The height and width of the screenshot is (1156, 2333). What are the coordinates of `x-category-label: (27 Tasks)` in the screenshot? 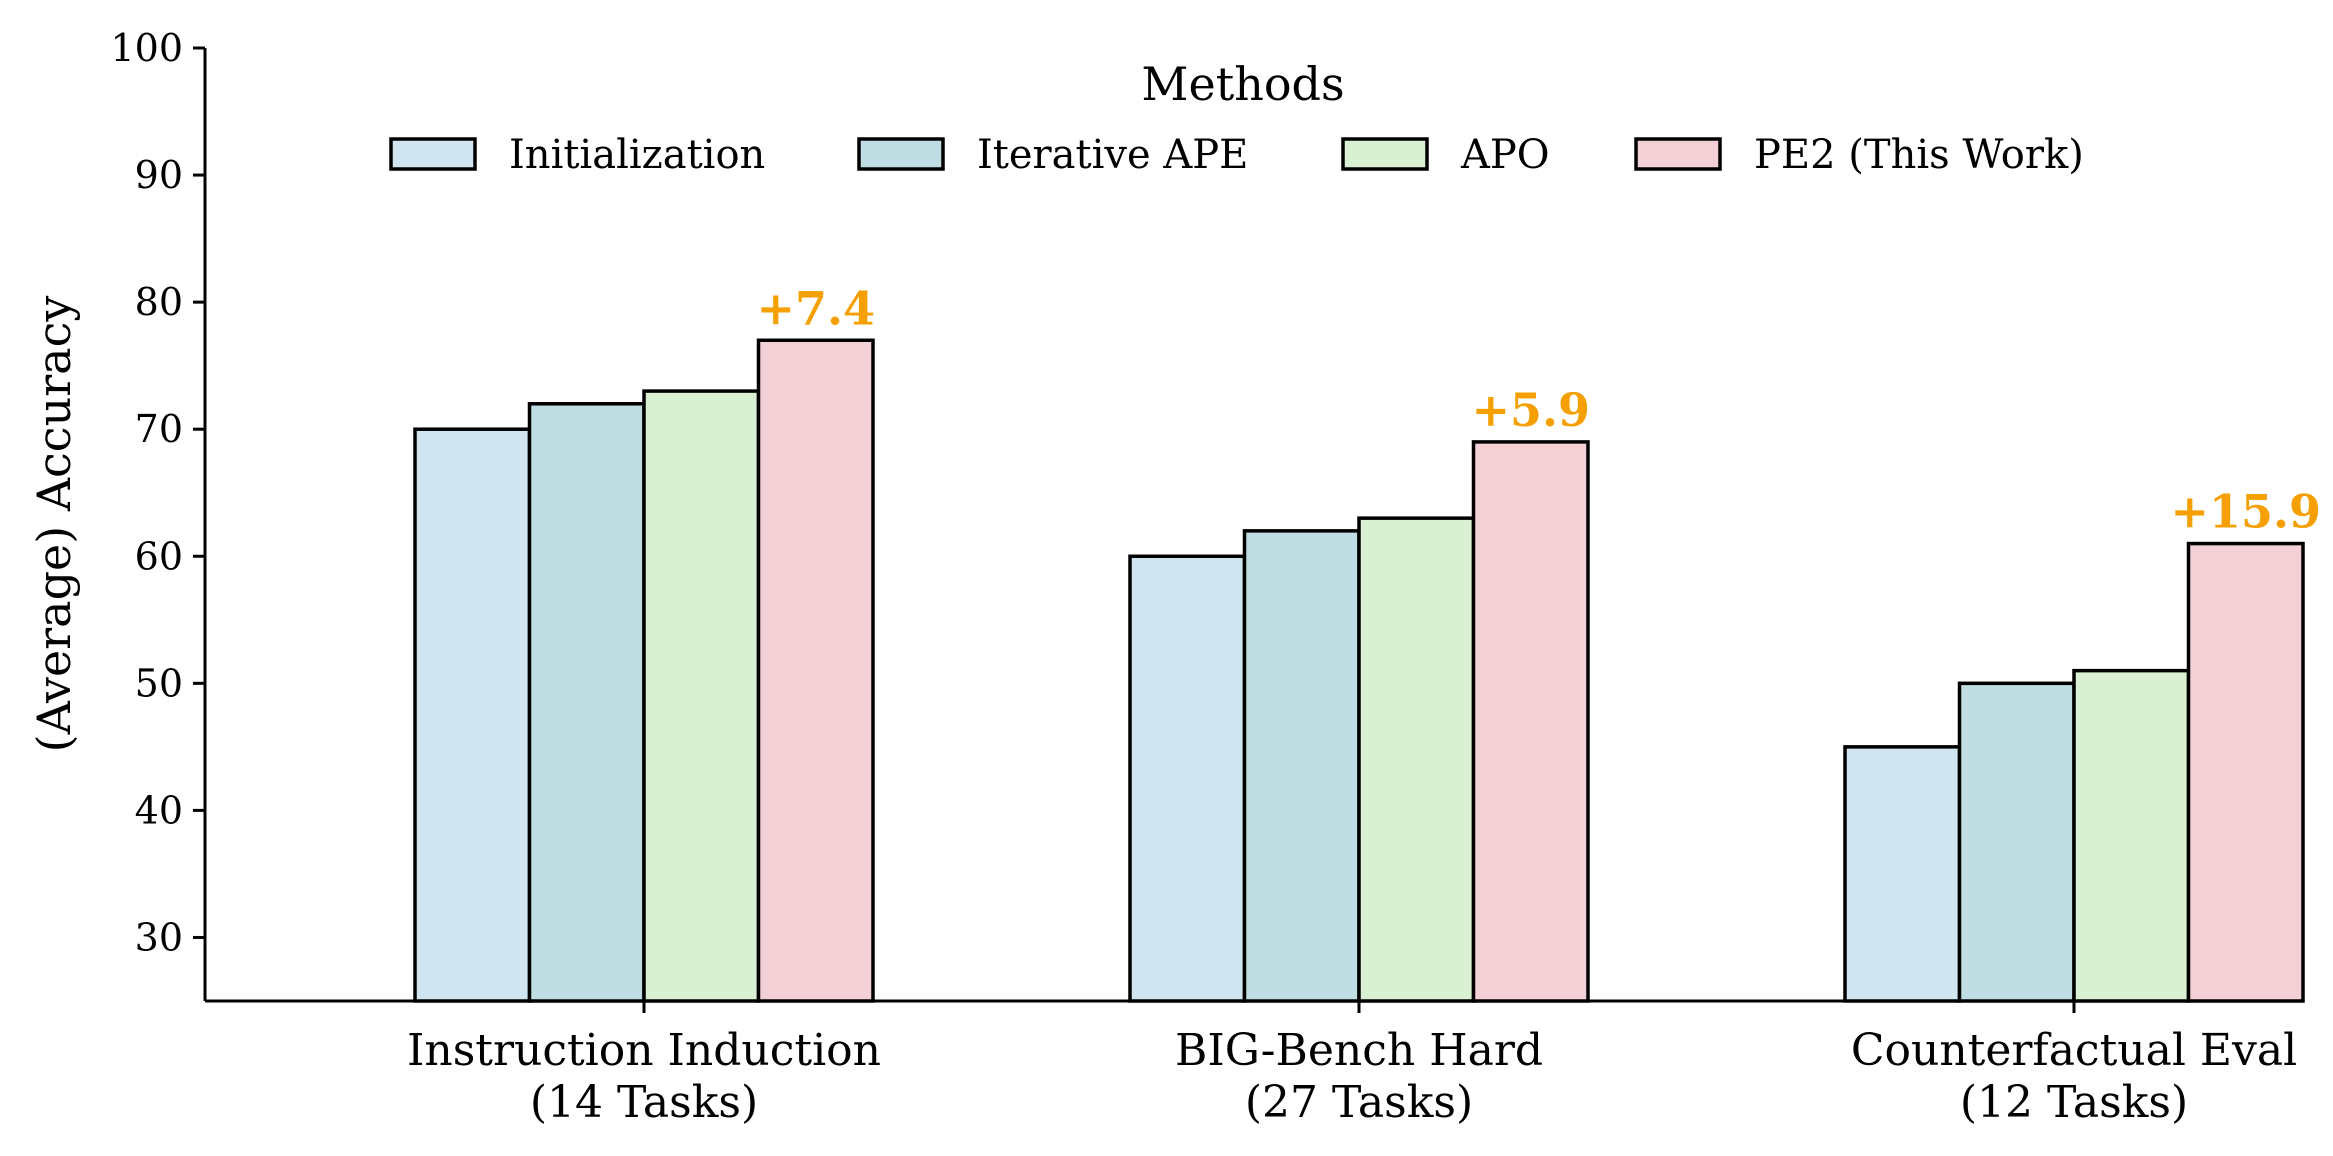 It's located at (1359, 1102).